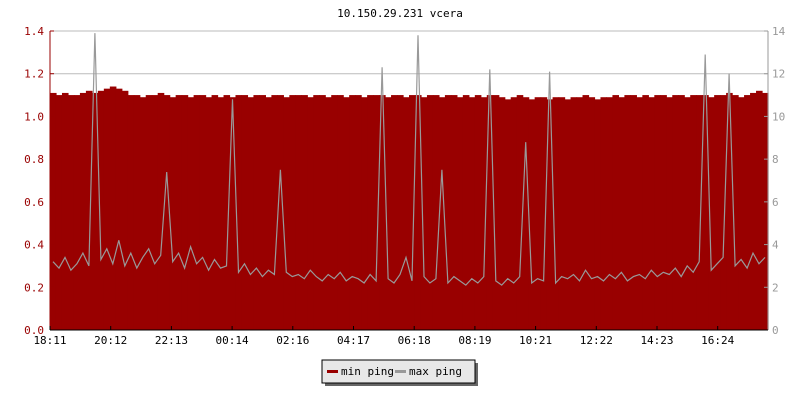 The width and height of the screenshot is (800, 400). Describe the element at coordinates (400, 13) in the screenshot. I see `chart-title: 10.150.29.231 vcera` at that location.